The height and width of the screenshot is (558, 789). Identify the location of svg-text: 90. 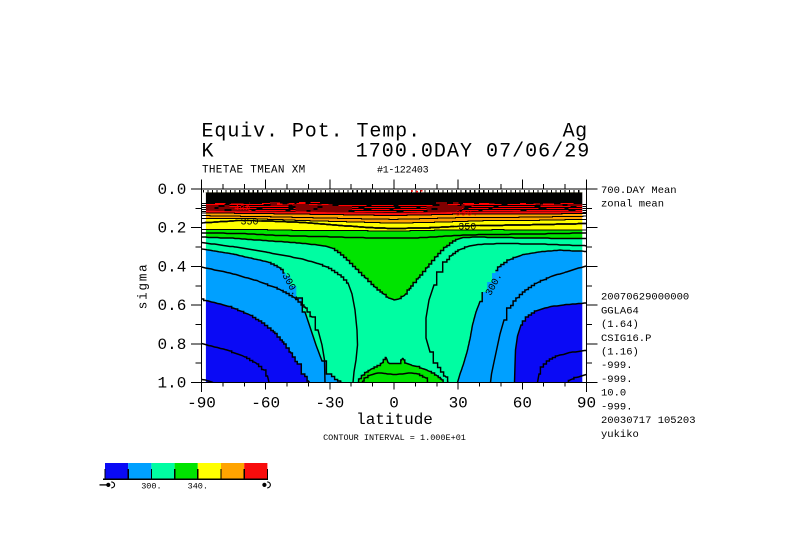
(586, 403).